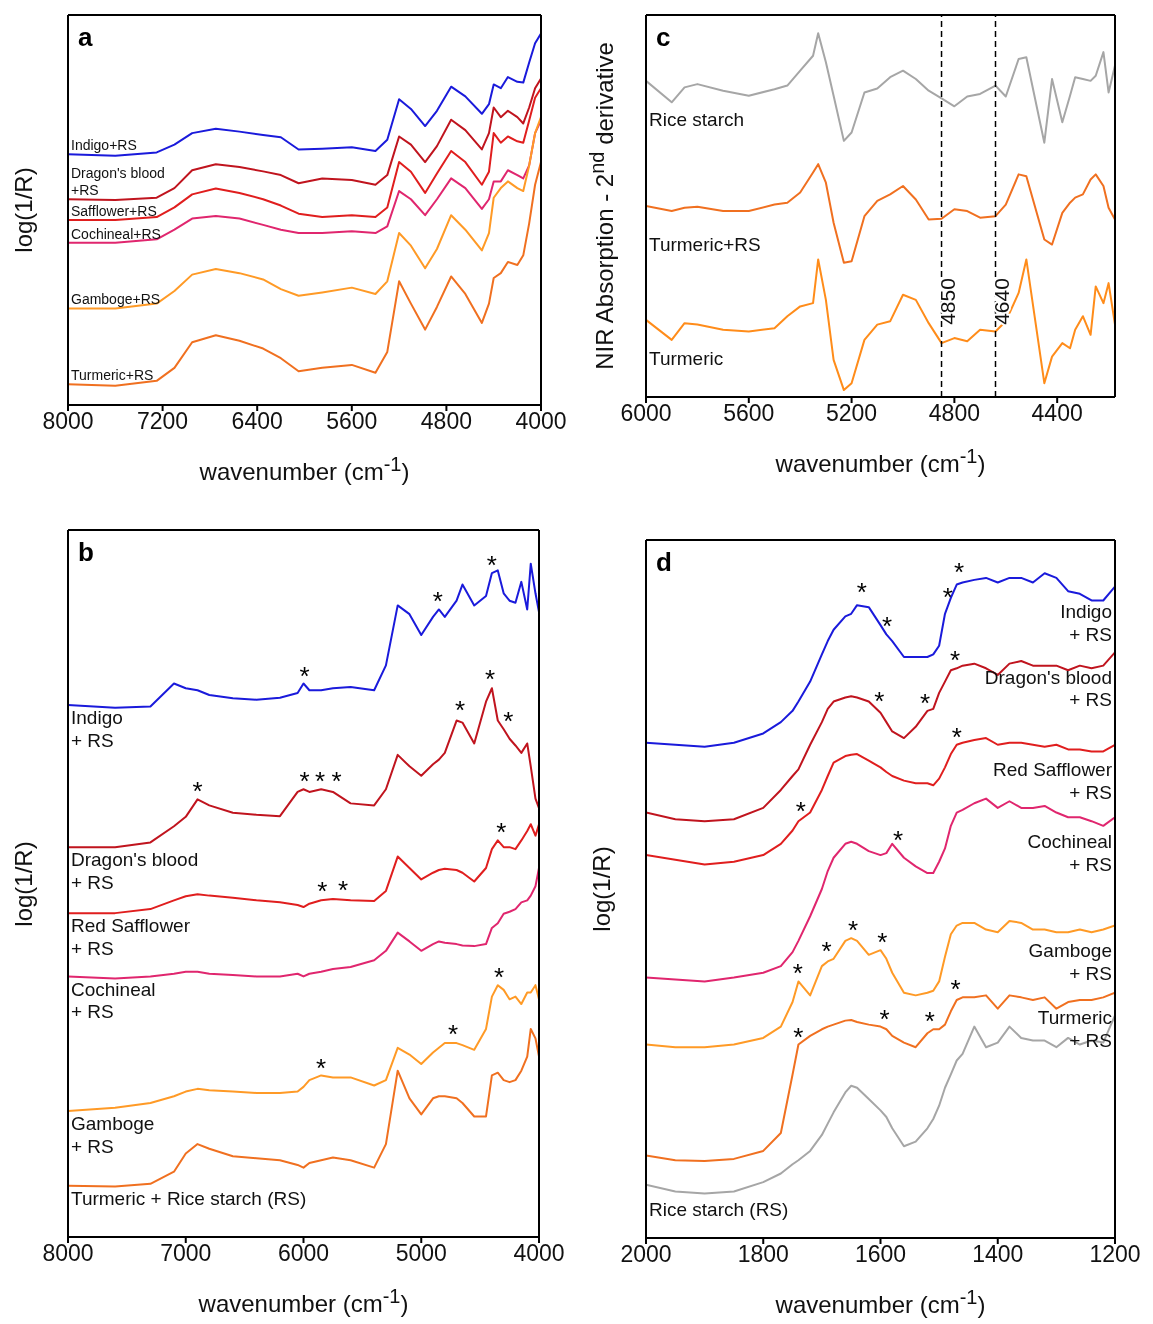 The height and width of the screenshot is (1324, 1153). I want to click on chart-title: c, so click(663, 37).